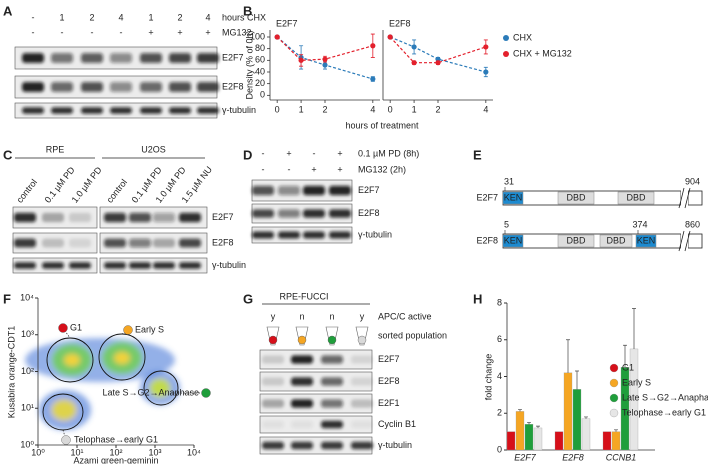 This screenshot has width=708, height=464. What do you see at coordinates (487, 240) in the screenshot?
I see `protein-name: E2F8` at bounding box center [487, 240].